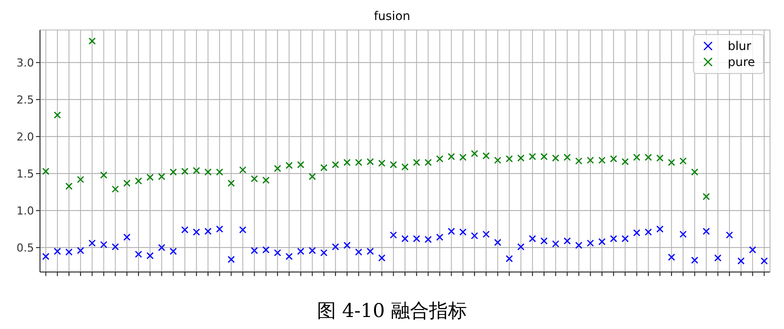 The image size is (784, 329). What do you see at coordinates (25, 63) in the screenshot?
I see `y-tick-label: 3.0` at bounding box center [25, 63].